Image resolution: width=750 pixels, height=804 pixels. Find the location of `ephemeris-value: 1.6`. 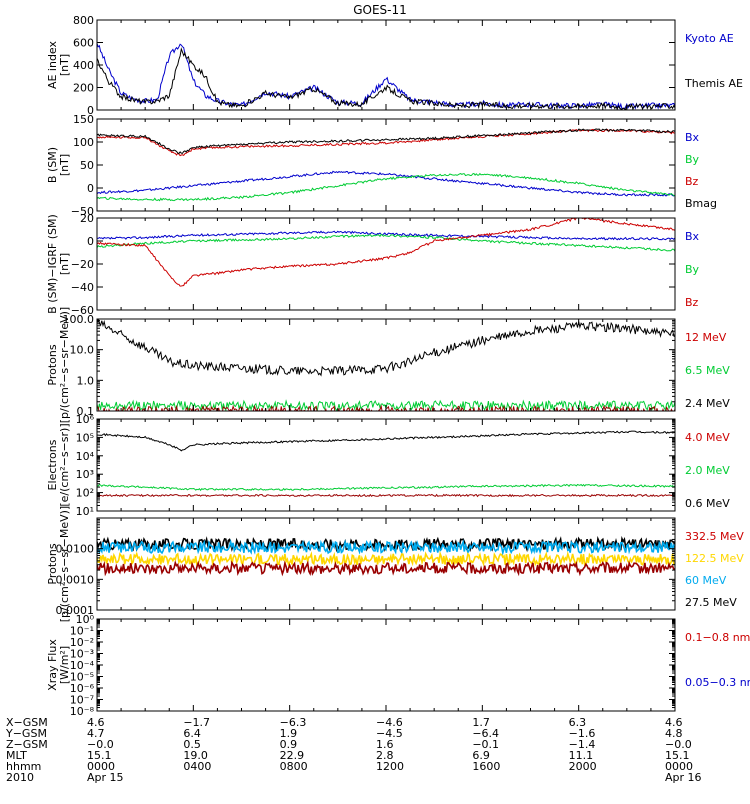

ephemeris-value: 1.6 is located at coordinates (385, 744).